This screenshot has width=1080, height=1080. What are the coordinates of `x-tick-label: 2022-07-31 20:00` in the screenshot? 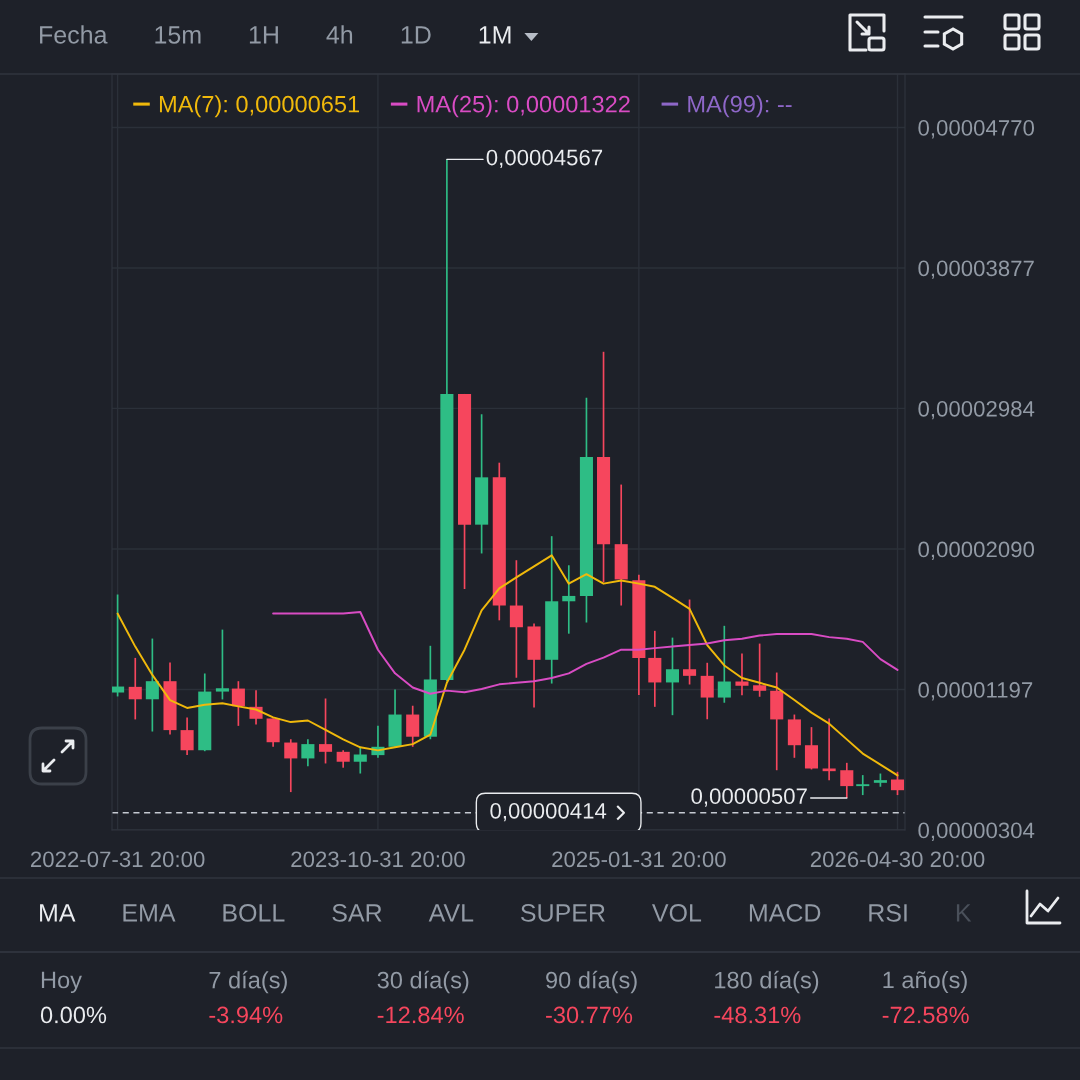 It's located at (118, 859).